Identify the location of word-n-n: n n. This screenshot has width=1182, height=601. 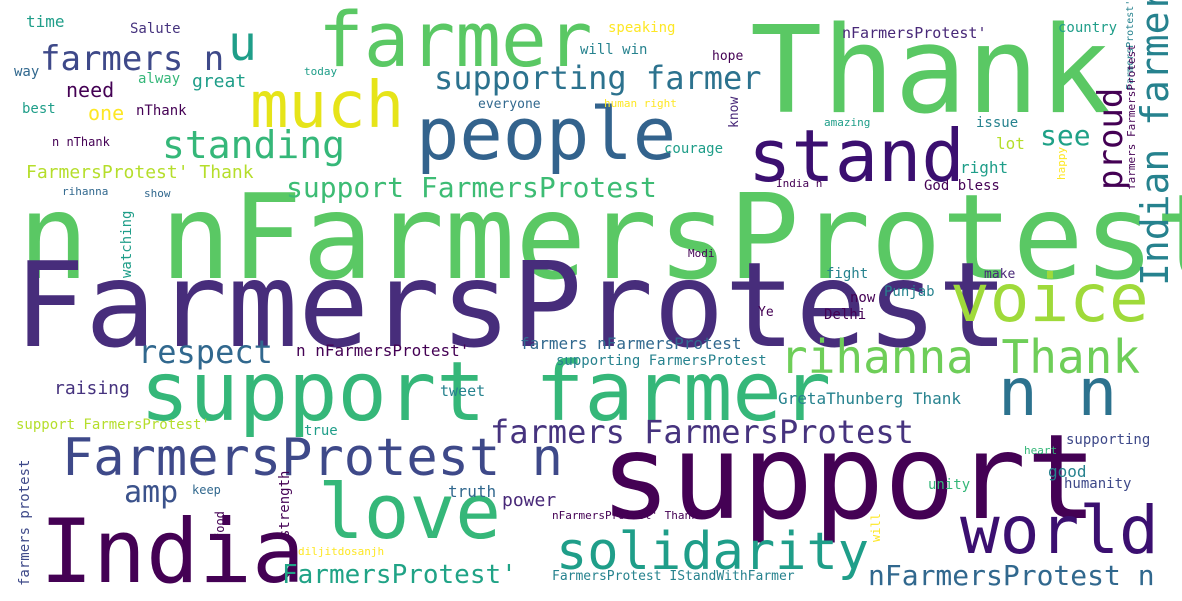
(1058, 392).